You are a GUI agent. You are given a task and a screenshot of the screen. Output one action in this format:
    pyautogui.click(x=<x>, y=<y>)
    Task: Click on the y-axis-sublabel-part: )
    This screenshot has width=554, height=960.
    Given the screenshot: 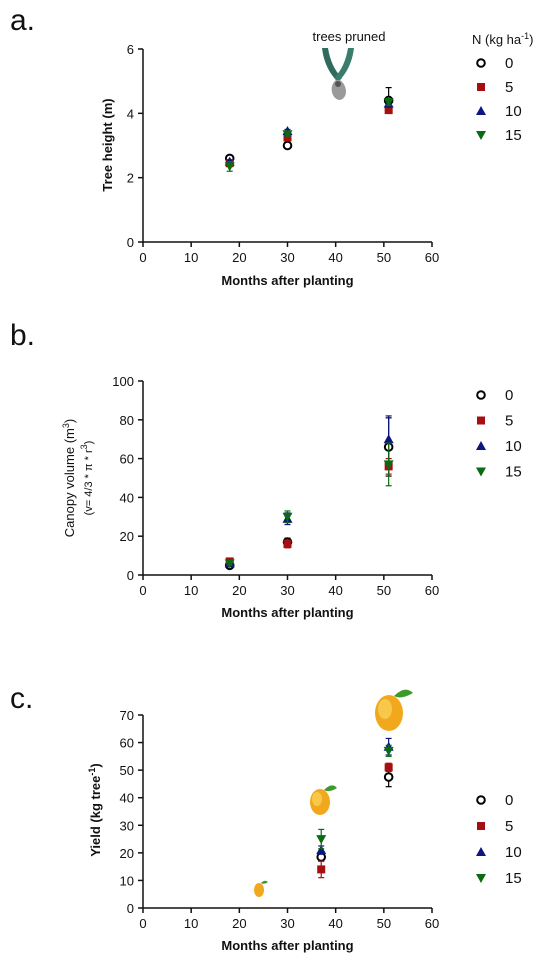 What is the action you would take?
    pyautogui.click(x=89, y=443)
    